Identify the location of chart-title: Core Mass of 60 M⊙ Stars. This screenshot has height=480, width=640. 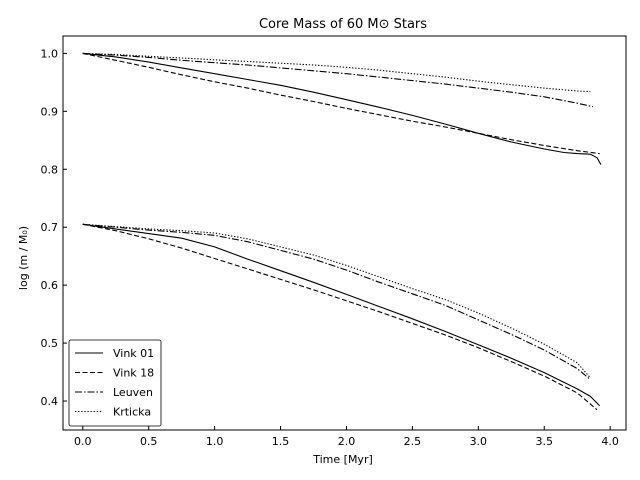
(343, 24).